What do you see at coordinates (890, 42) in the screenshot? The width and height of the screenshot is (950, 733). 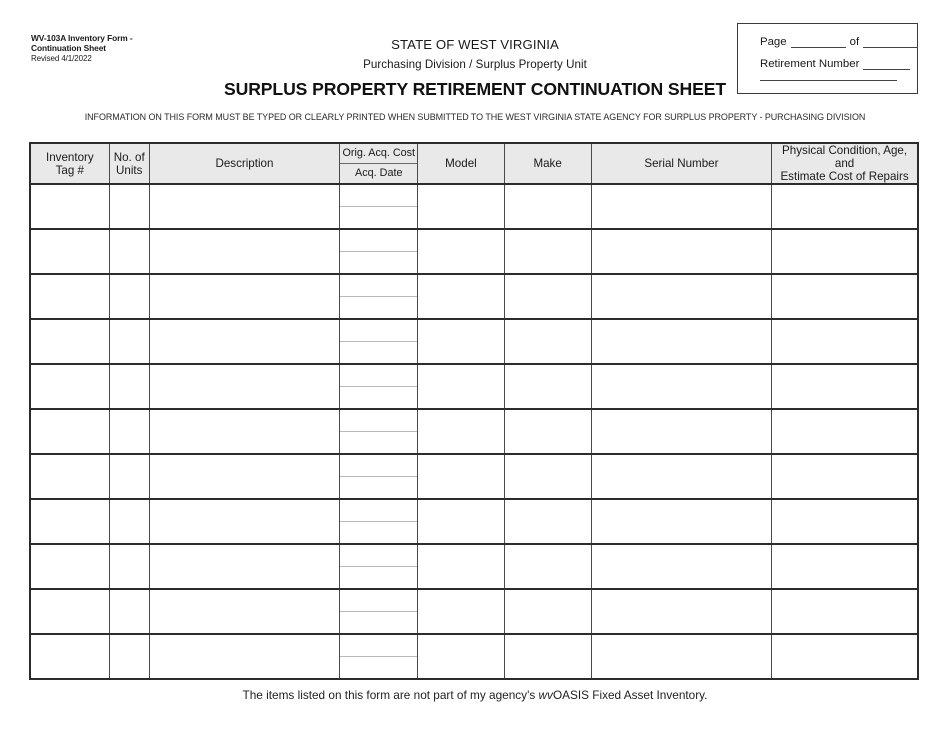 I see `page-total-field` at bounding box center [890, 42].